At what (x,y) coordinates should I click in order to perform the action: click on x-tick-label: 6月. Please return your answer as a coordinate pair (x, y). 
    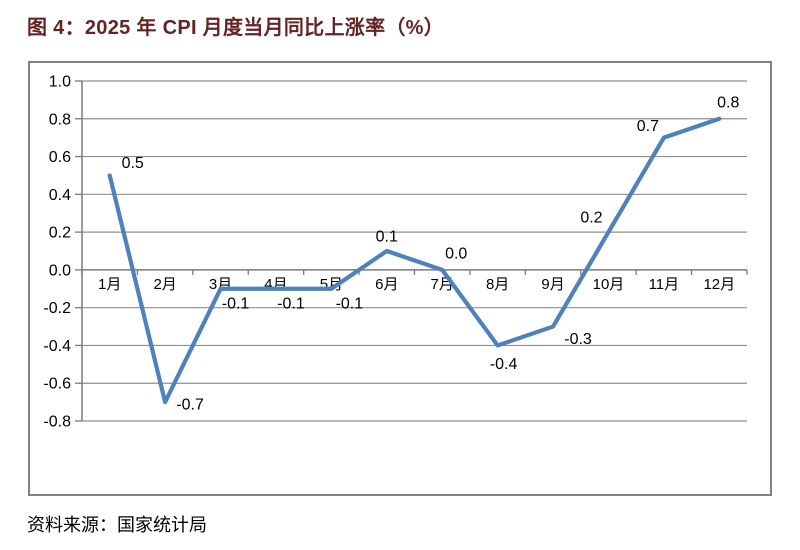
    Looking at the image, I should click on (386, 284).